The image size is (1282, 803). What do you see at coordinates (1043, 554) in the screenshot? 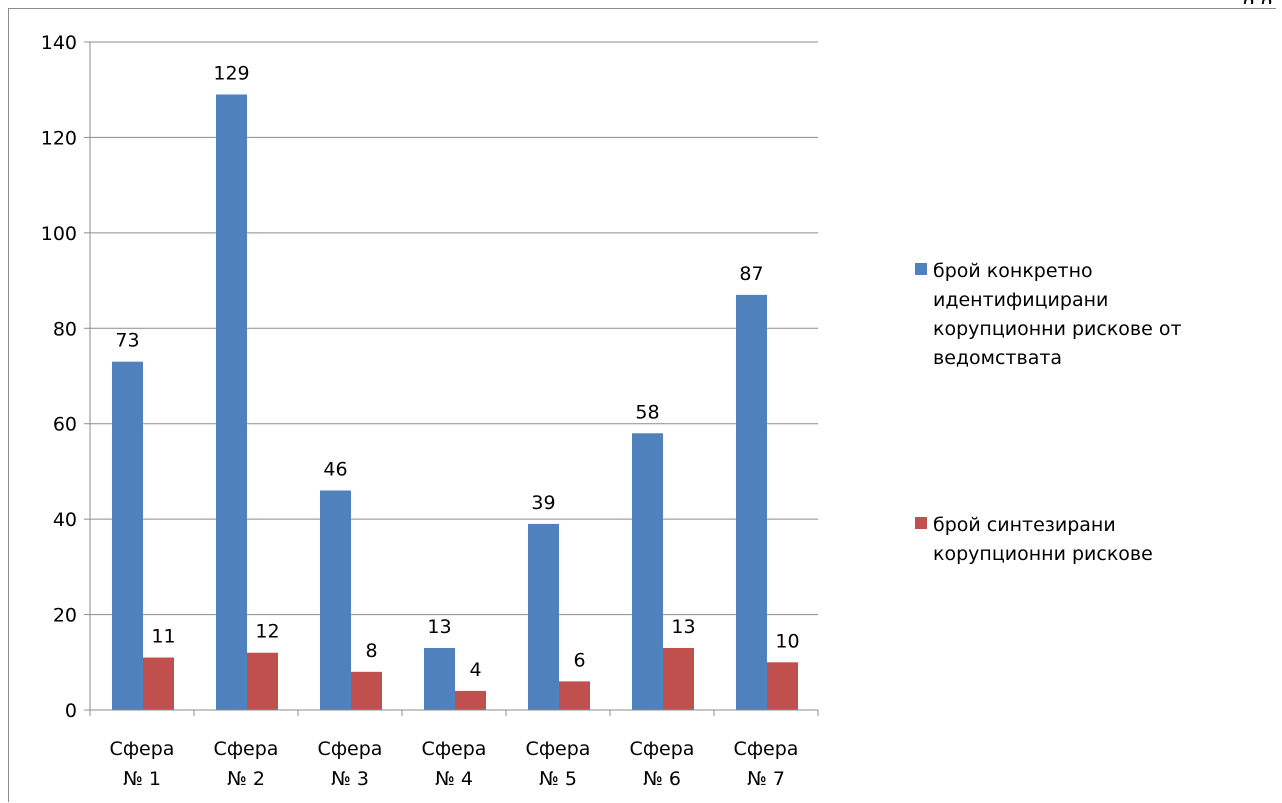
I see `legend-line: корупционни рискове` at bounding box center [1043, 554].